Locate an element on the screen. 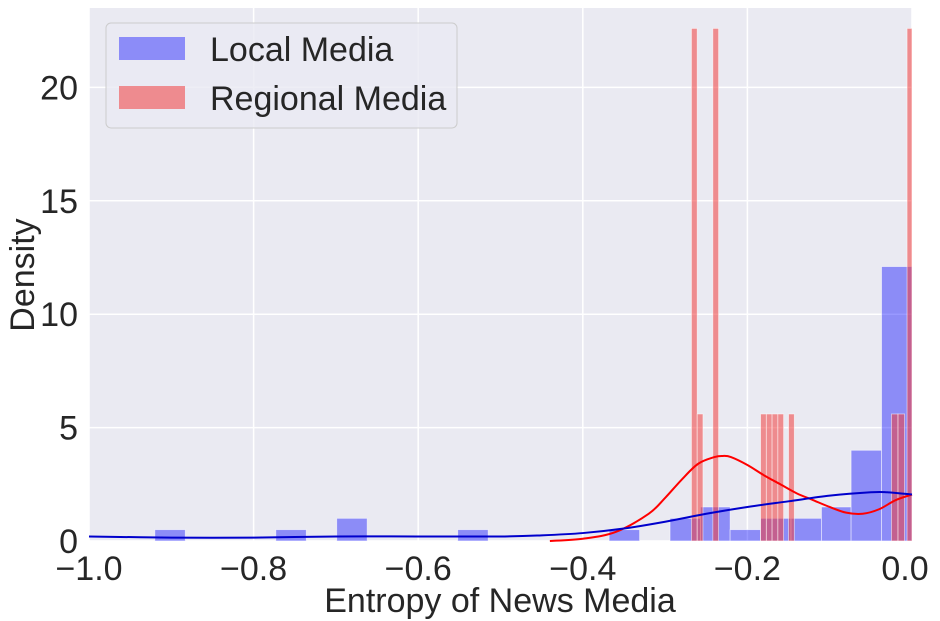 This screenshot has width=940, height=621. legend: Local Media Regional Media is located at coordinates (281, 75).